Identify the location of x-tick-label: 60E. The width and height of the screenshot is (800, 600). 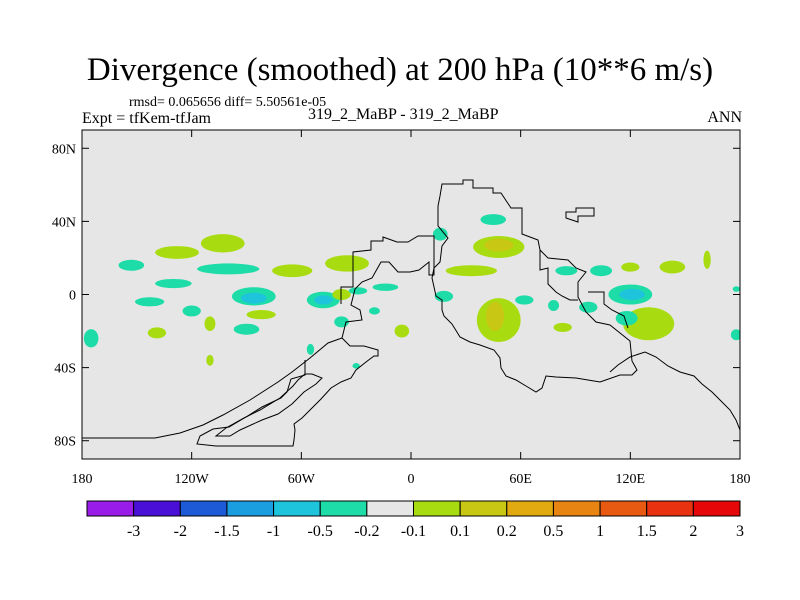
(520, 479).